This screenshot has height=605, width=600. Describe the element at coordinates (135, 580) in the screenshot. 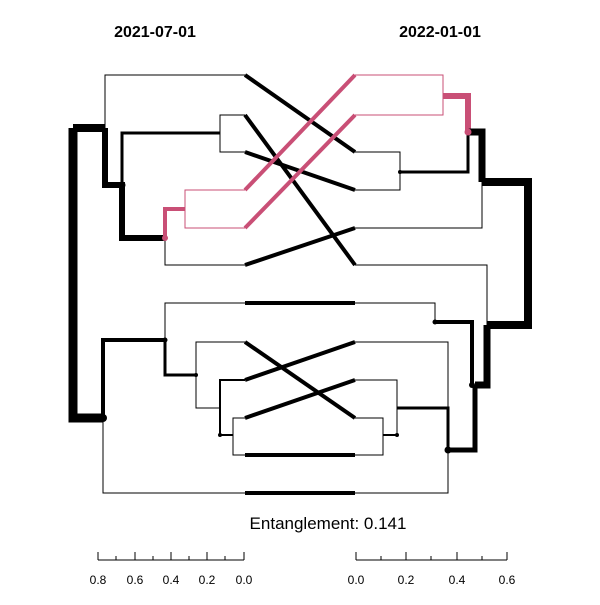

I see `left-axis-tick-label: 0.6` at that location.